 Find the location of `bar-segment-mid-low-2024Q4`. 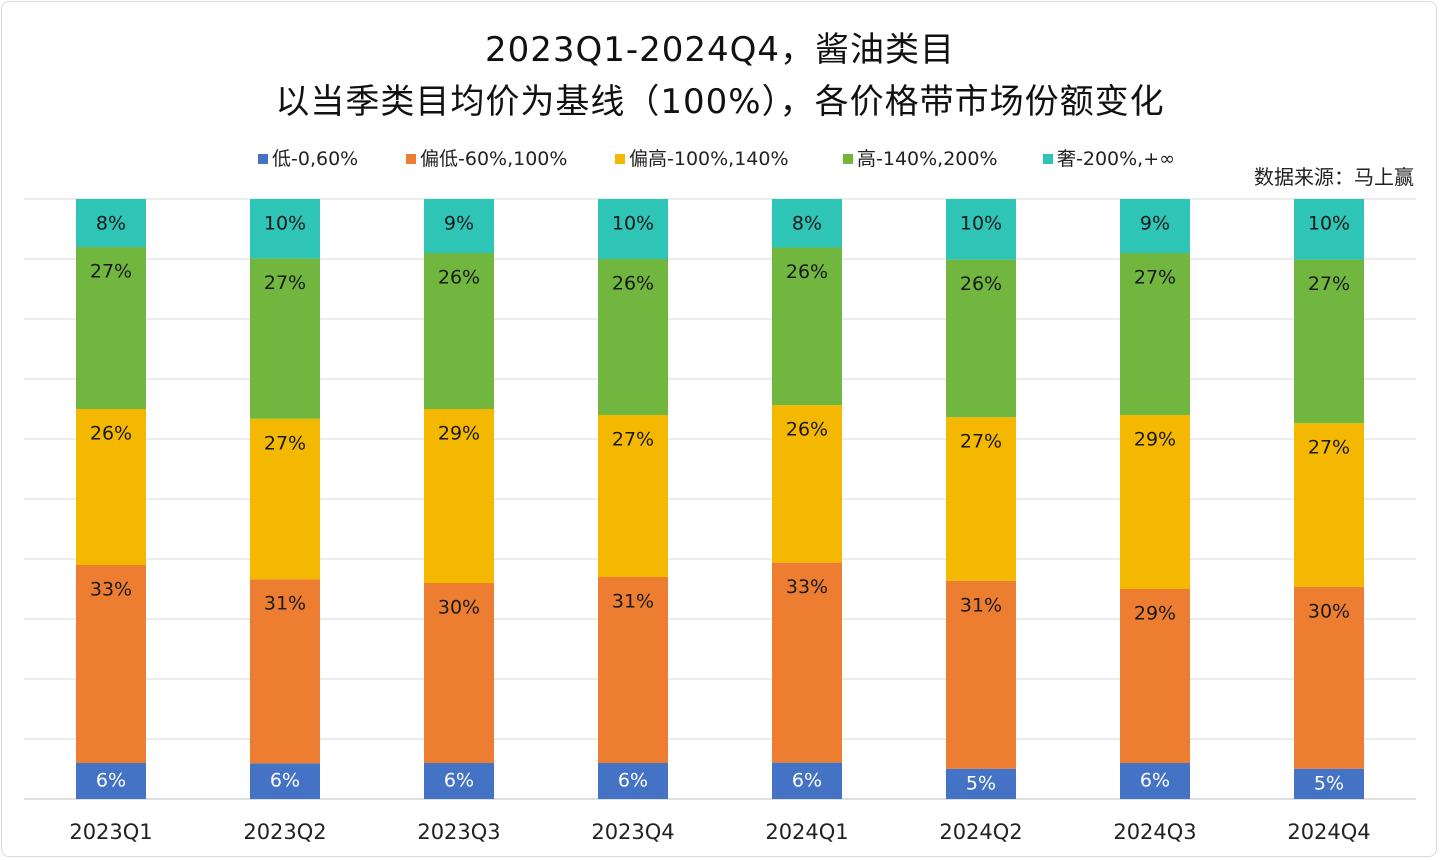

bar-segment-mid-low-2024Q4 is located at coordinates (1329, 677).